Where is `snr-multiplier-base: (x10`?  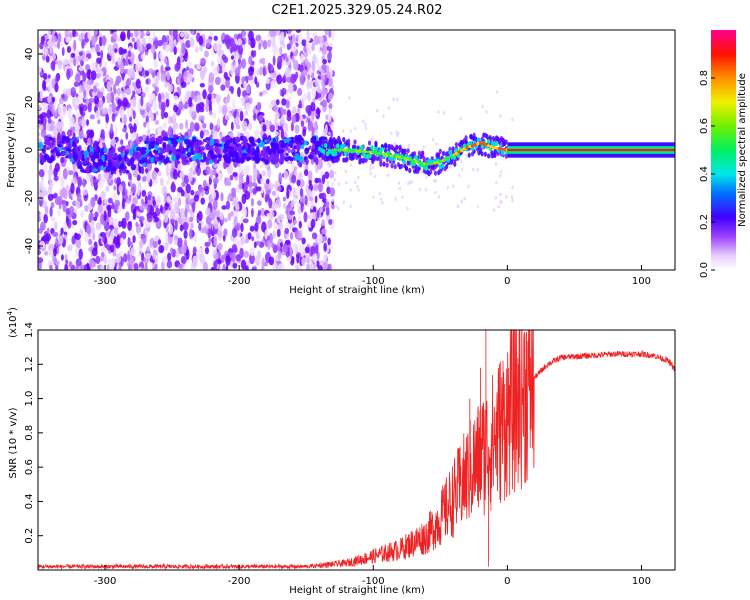
snr-multiplier-base: (x10 is located at coordinates (13, 326).